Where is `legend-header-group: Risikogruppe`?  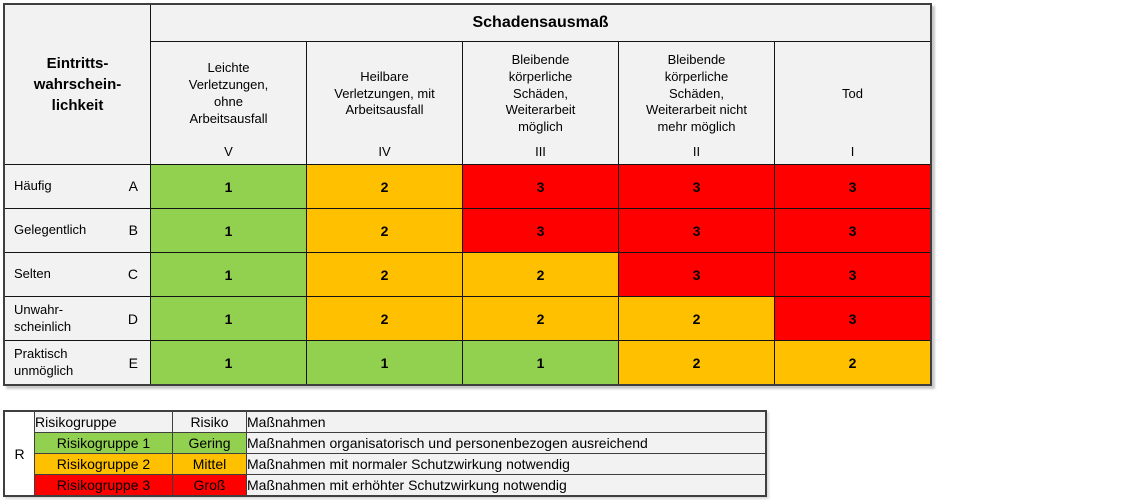
legend-header-group: Risikogruppe is located at coordinates (103, 421).